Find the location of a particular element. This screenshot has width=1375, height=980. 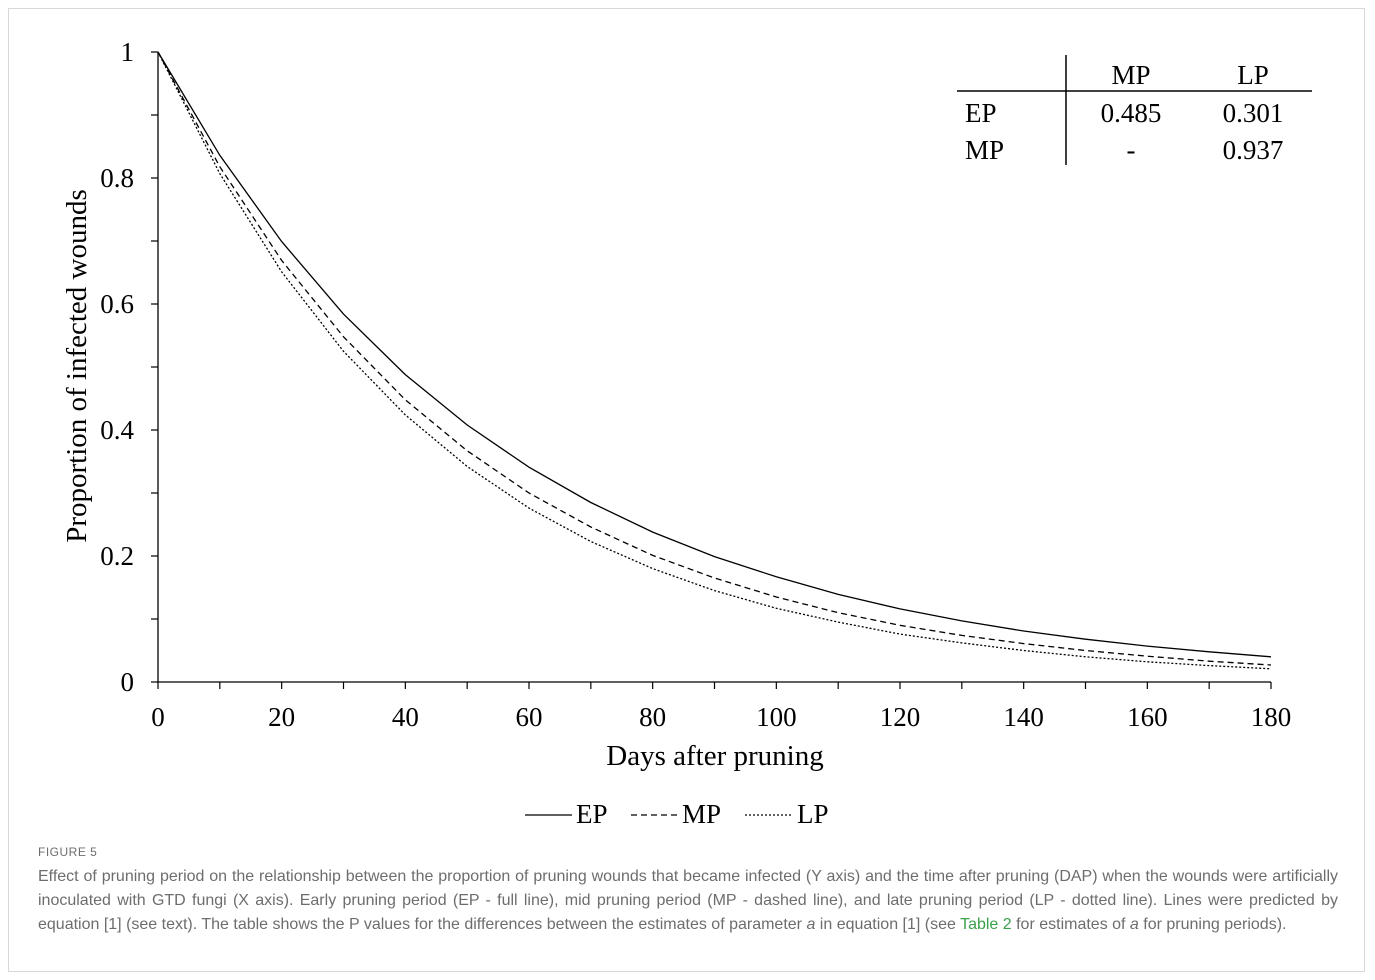

caption-text: for estimates of is located at coordinates (1070, 924).